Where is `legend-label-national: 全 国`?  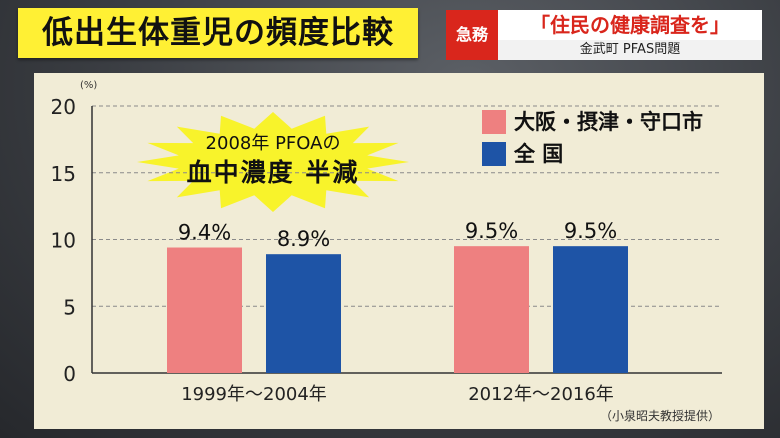 legend-label-national: 全 国 is located at coordinates (539, 154).